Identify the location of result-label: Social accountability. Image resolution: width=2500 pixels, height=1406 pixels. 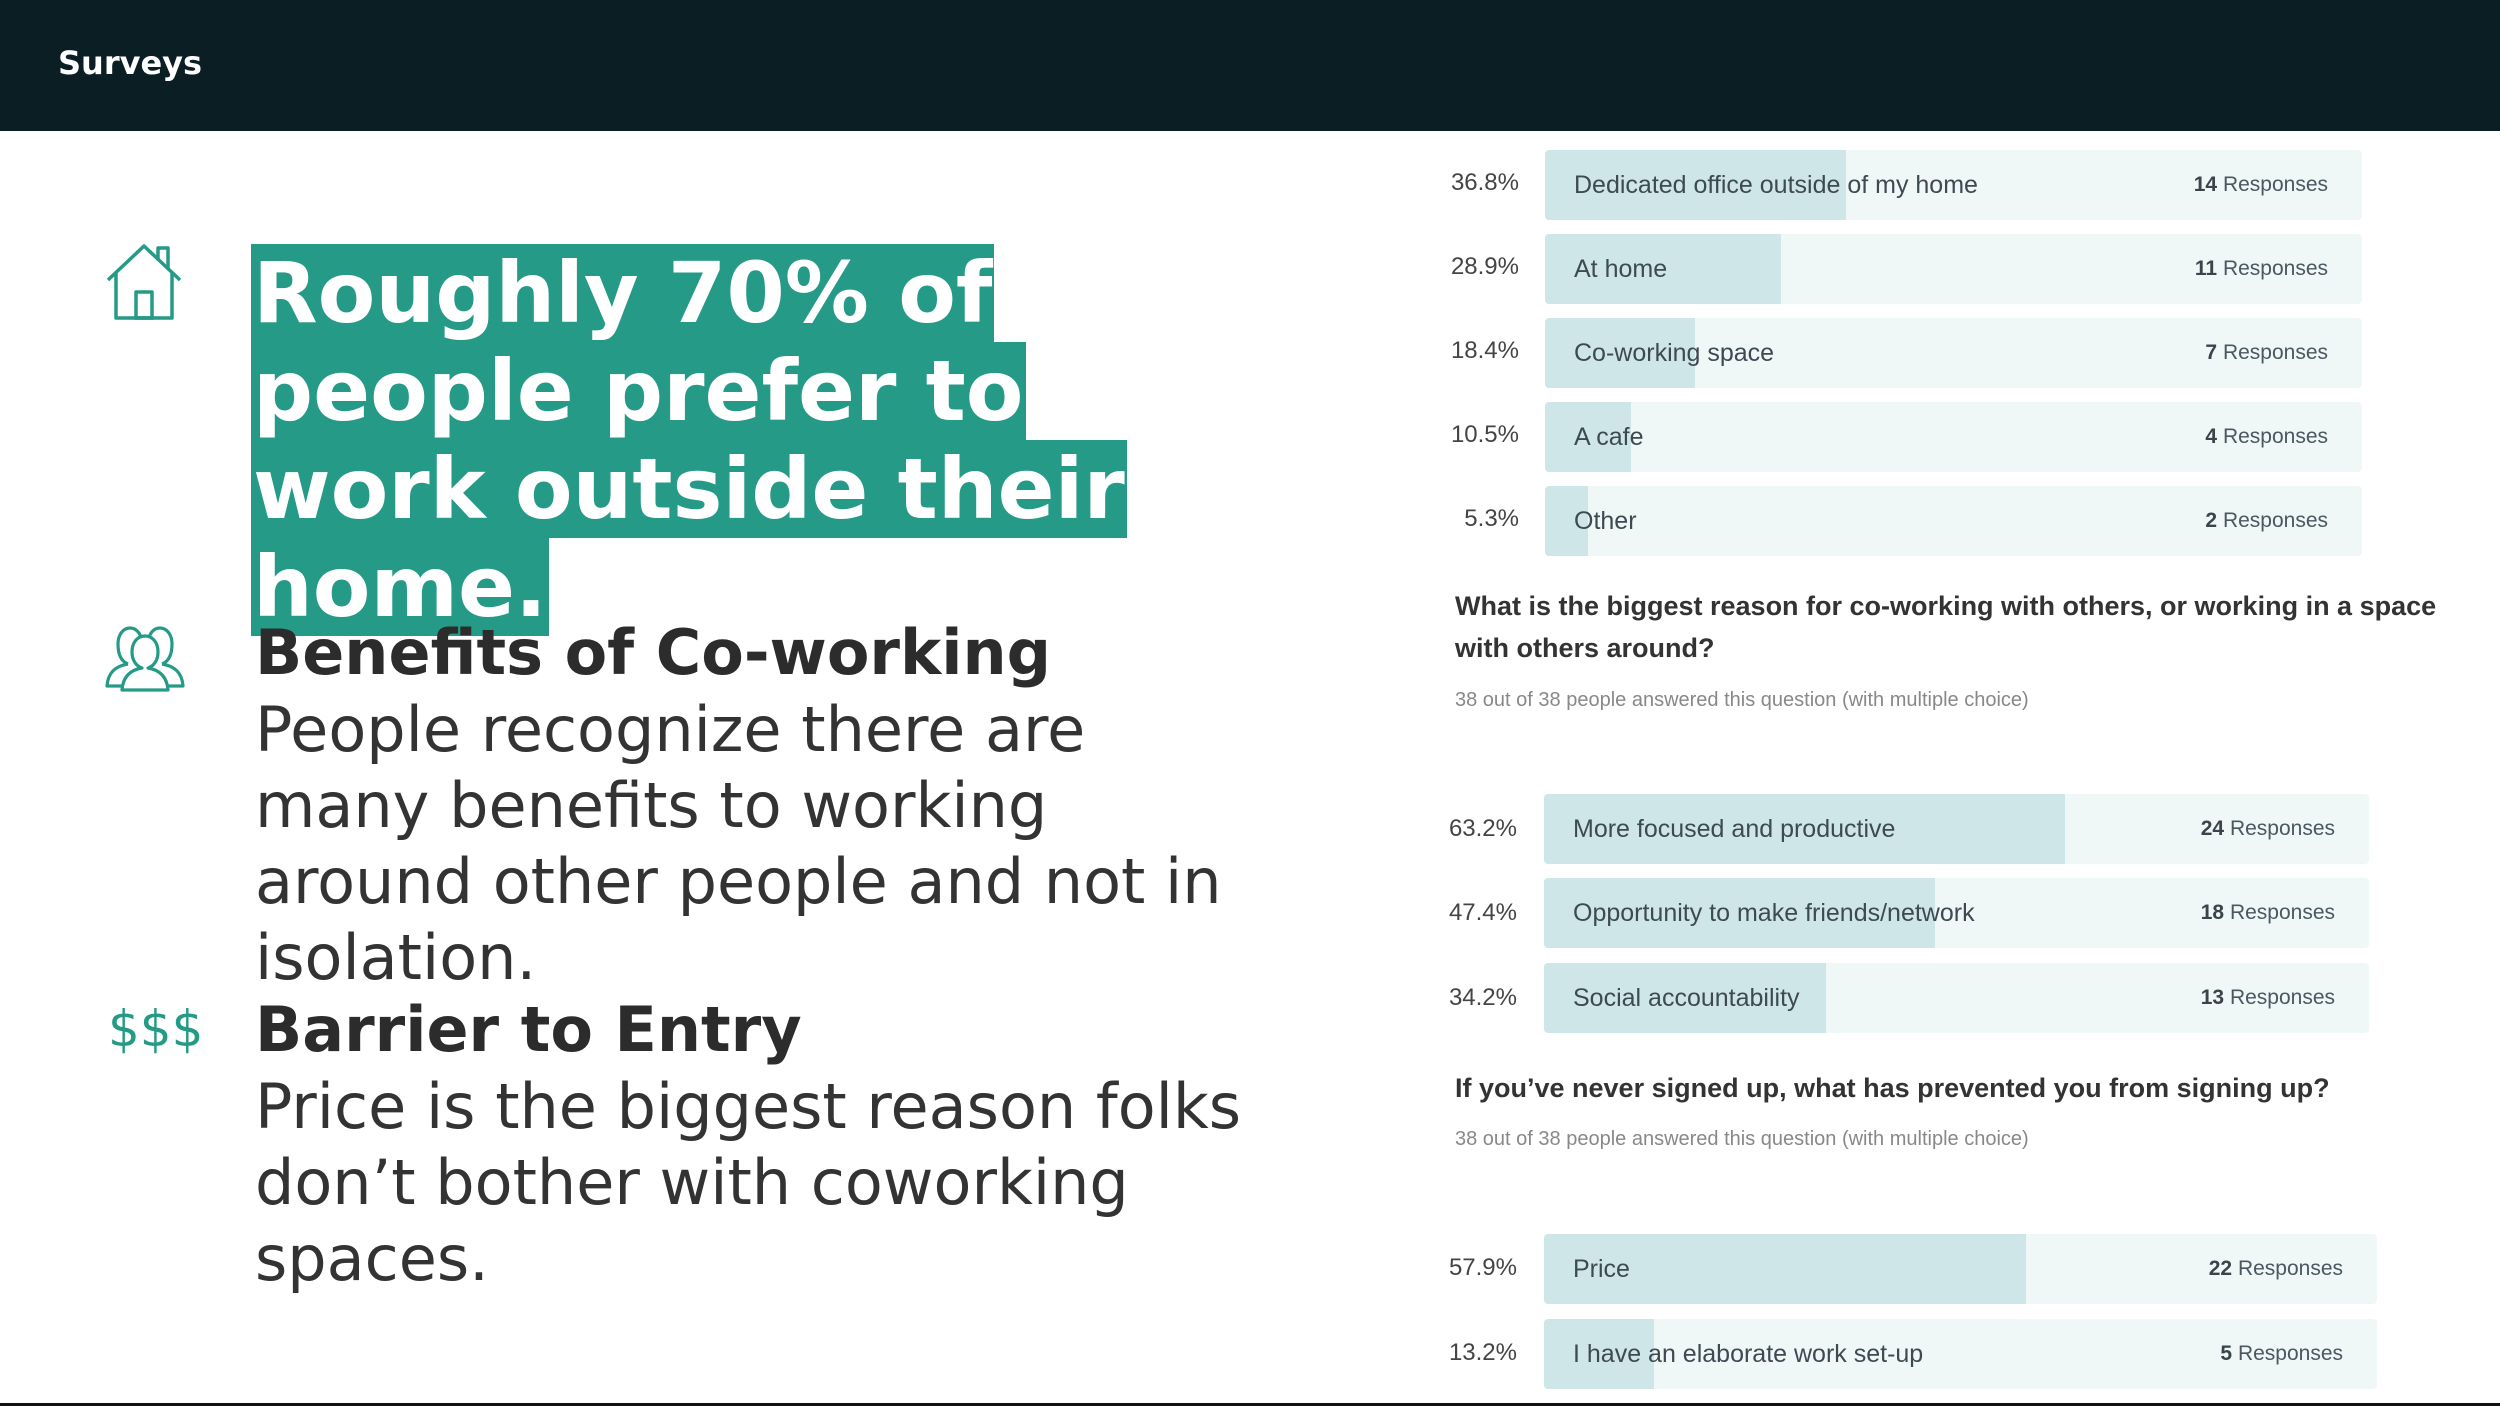
(1686, 998).